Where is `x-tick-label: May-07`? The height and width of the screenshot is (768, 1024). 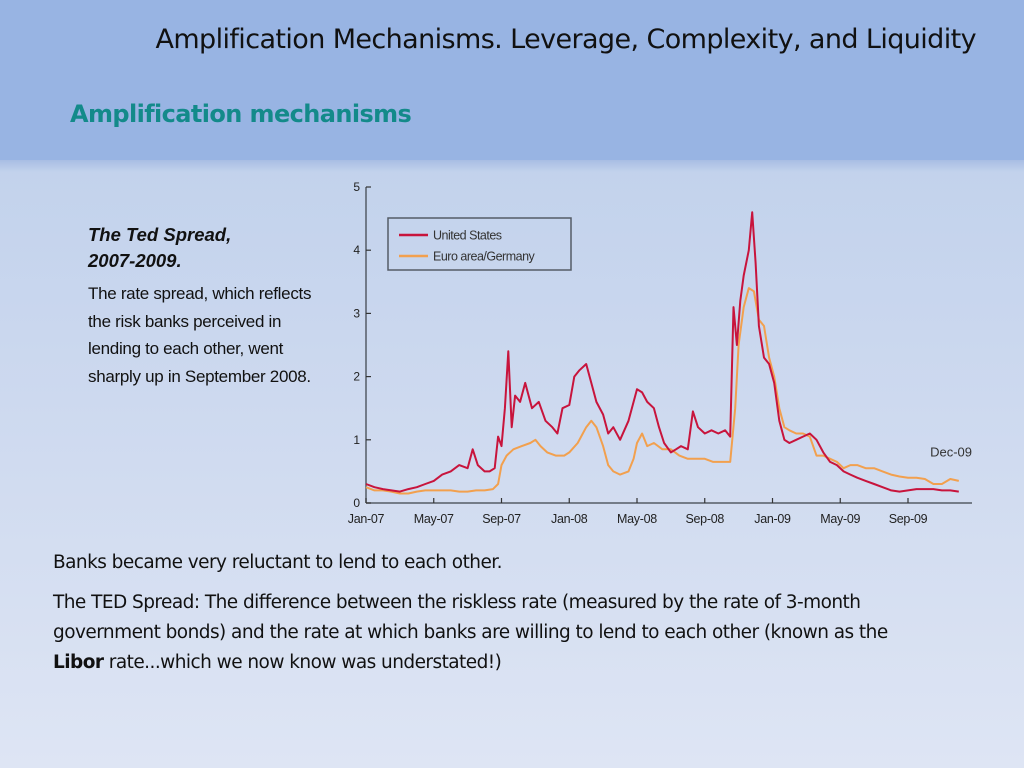 x-tick-label: May-07 is located at coordinates (434, 519).